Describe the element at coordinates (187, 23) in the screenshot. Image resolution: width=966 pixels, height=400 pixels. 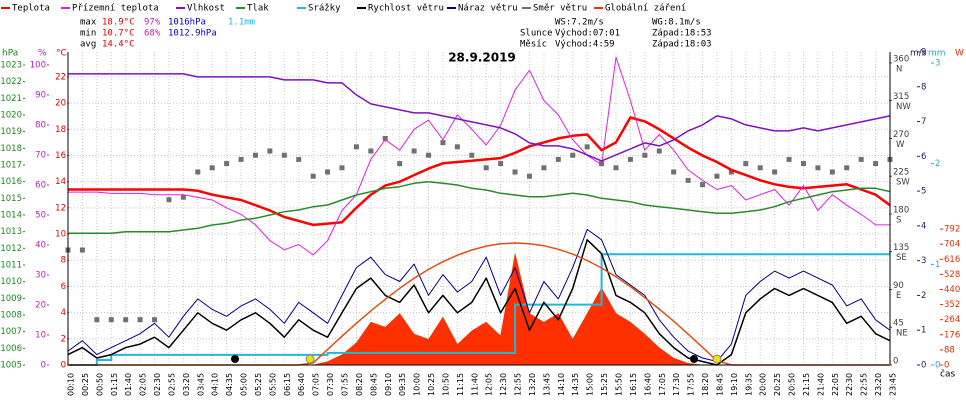
I see `stat-value: 1016hPa` at that location.